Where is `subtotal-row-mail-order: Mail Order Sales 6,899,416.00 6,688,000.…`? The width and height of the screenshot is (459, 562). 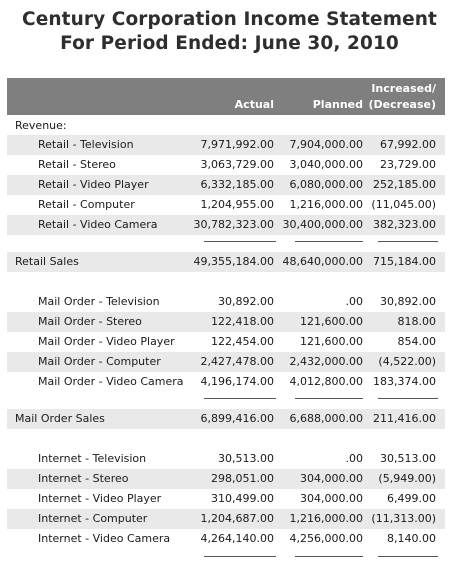
subtotal-row-mail-order: Mail Order Sales 6,899,416.00 6,688,000.… is located at coordinates (226, 419).